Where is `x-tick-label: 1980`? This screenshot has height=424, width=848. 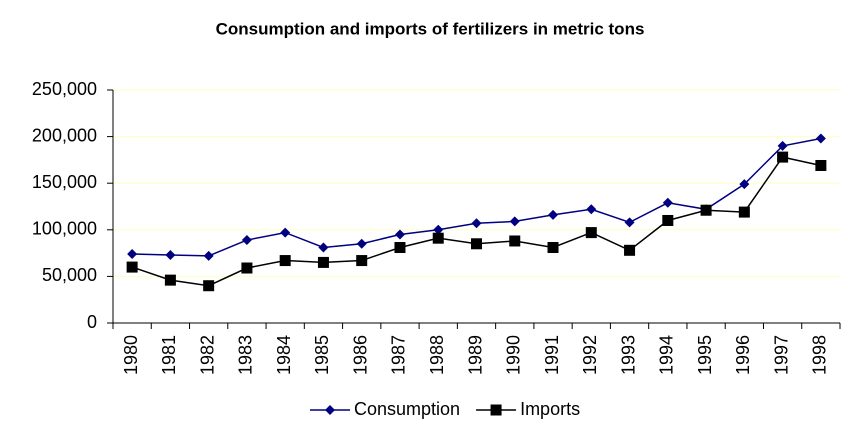
x-tick-label: 1980 is located at coordinates (131, 355).